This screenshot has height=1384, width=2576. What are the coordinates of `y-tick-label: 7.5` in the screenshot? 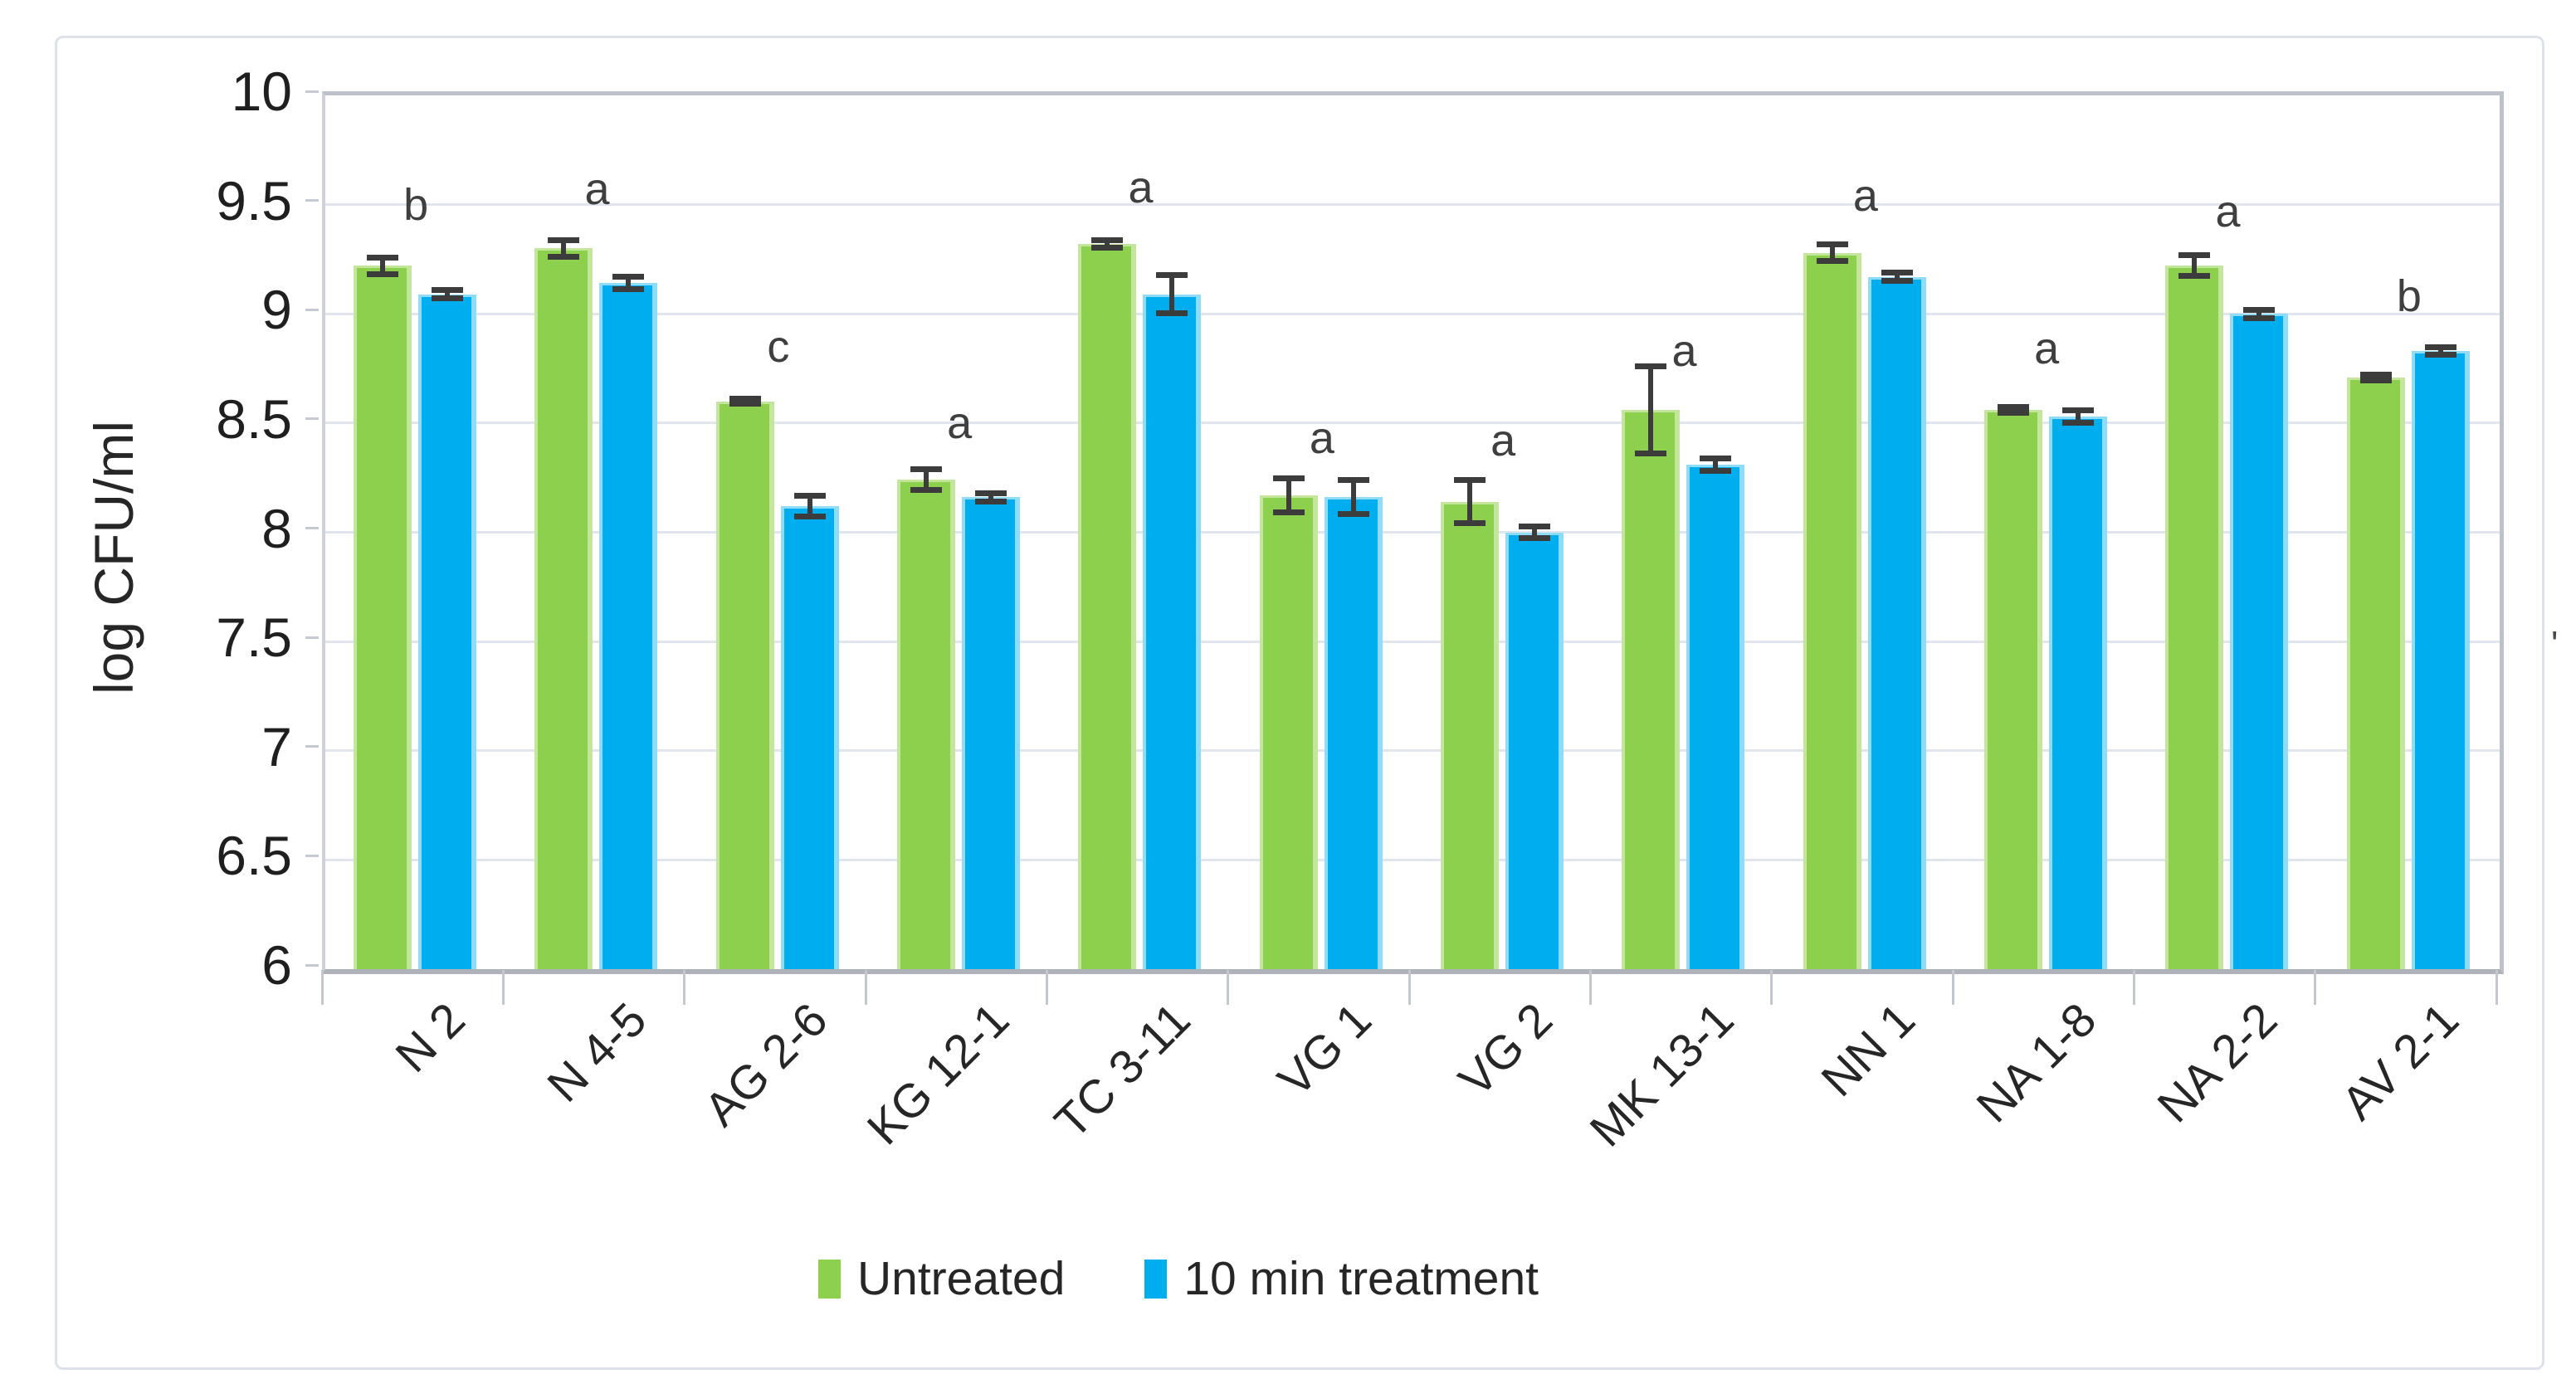 It's located at (254, 638).